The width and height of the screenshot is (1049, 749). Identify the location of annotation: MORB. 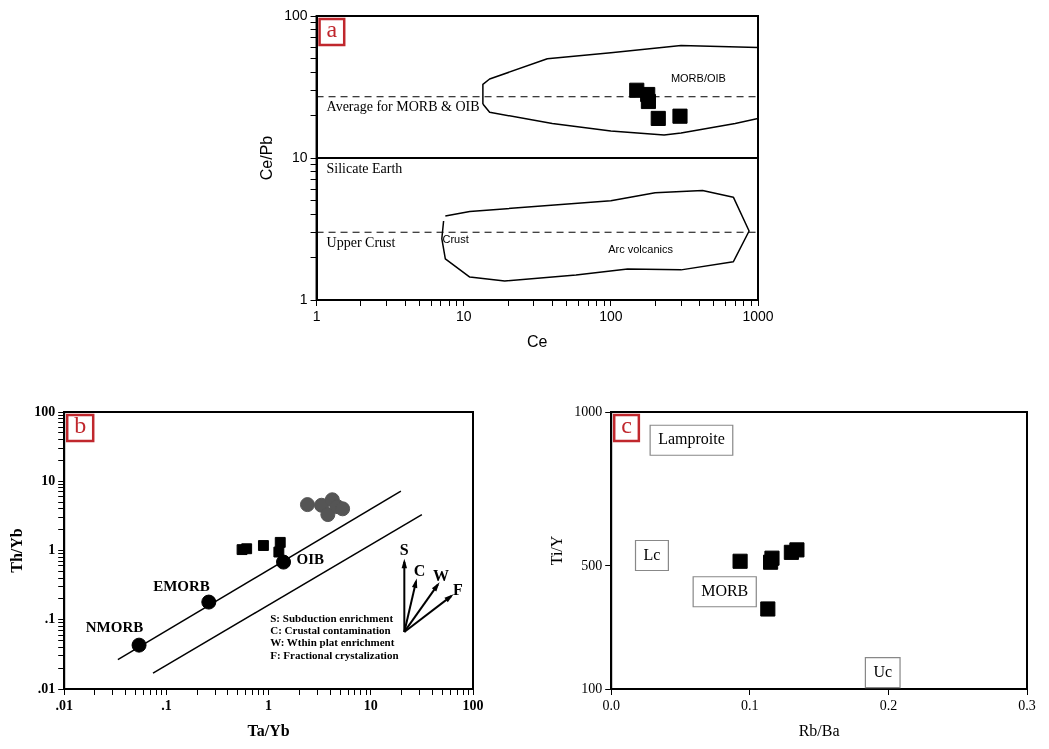
(725, 590).